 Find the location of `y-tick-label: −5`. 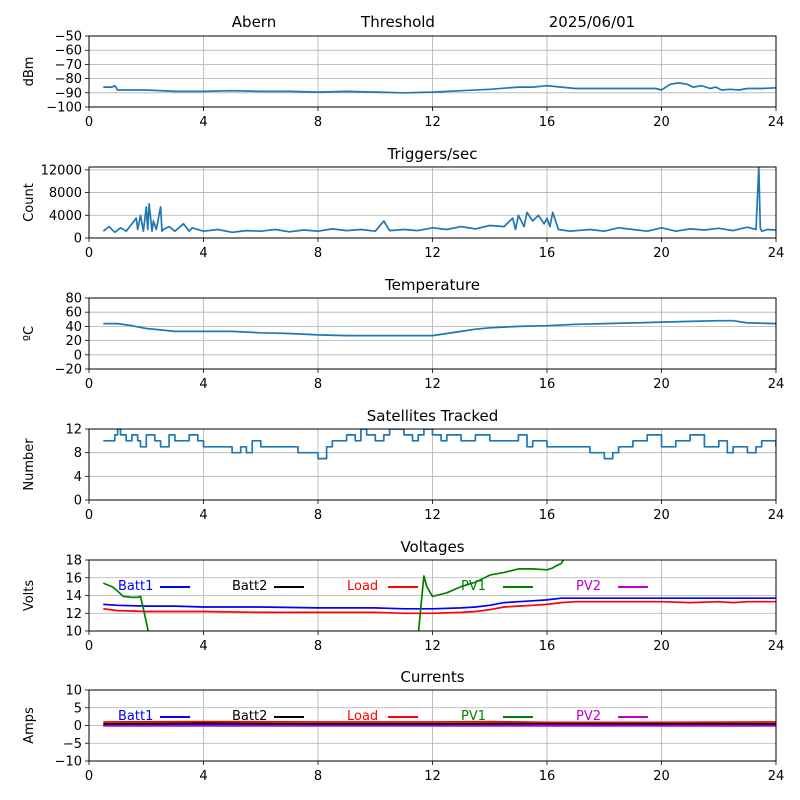

y-tick-label: −5 is located at coordinates (72, 744).